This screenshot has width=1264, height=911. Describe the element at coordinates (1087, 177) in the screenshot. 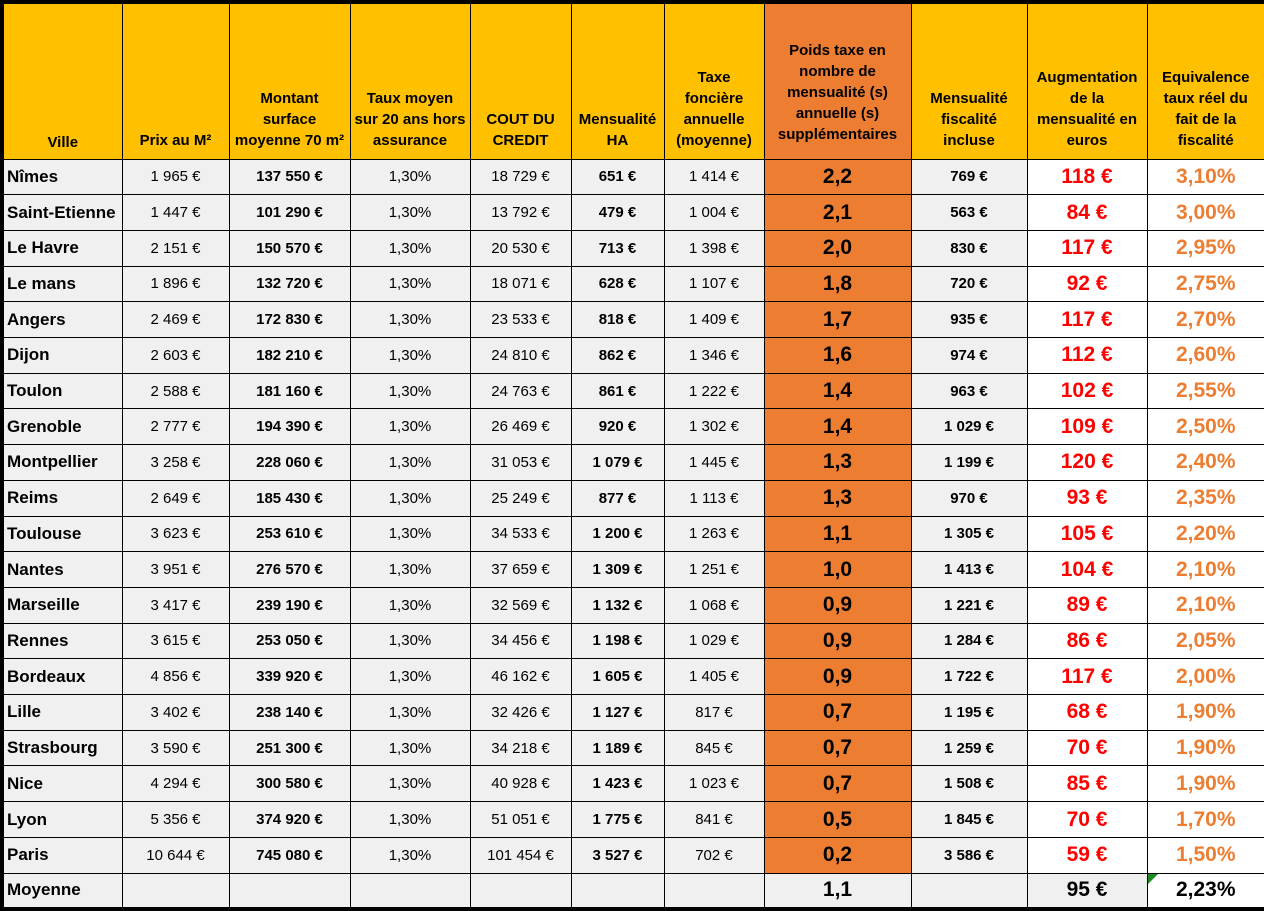

I see `cell-augment: 118 €` at that location.